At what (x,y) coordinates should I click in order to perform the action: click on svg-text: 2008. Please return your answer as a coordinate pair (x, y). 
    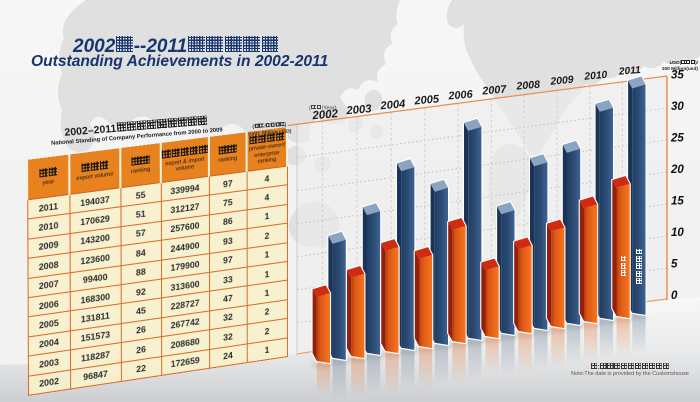
    Looking at the image, I should click on (528, 86).